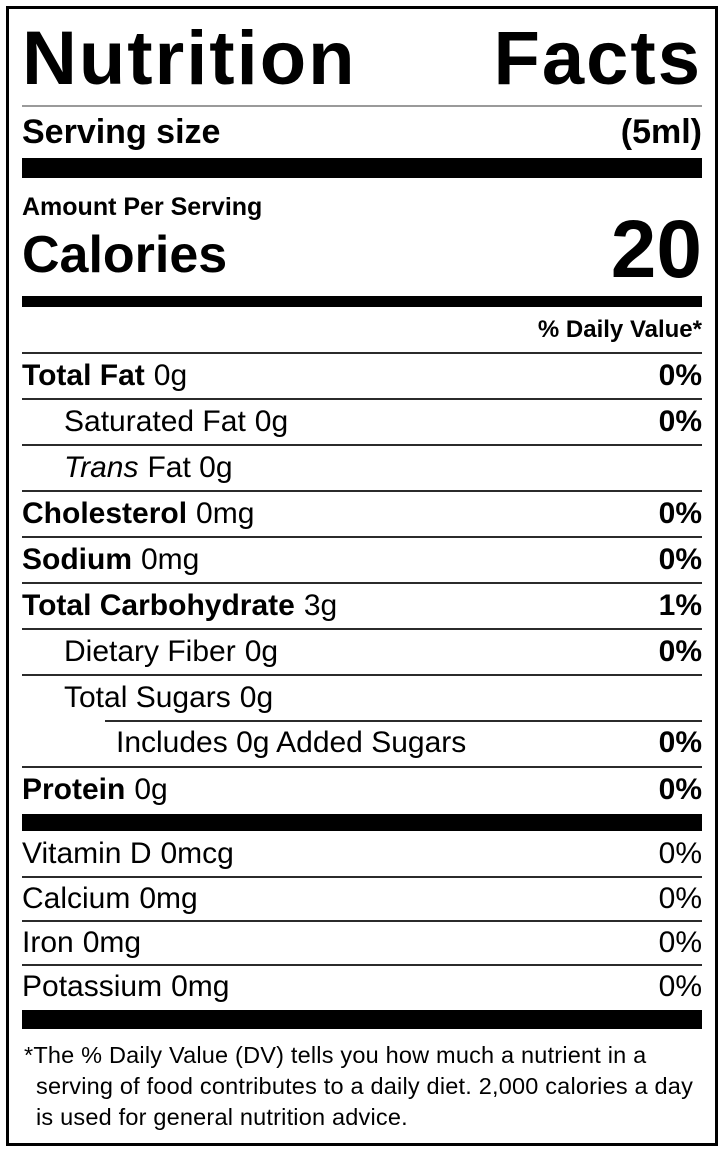  Describe the element at coordinates (150, 651) in the screenshot. I see `nutrient-name: Dietary Fiber` at that location.